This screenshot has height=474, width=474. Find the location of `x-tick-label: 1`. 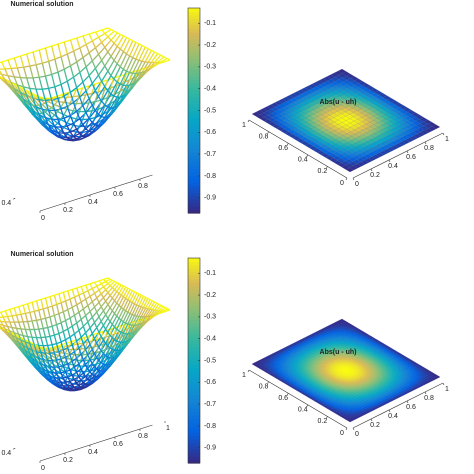

x-tick-label: 1 is located at coordinates (447, 389).